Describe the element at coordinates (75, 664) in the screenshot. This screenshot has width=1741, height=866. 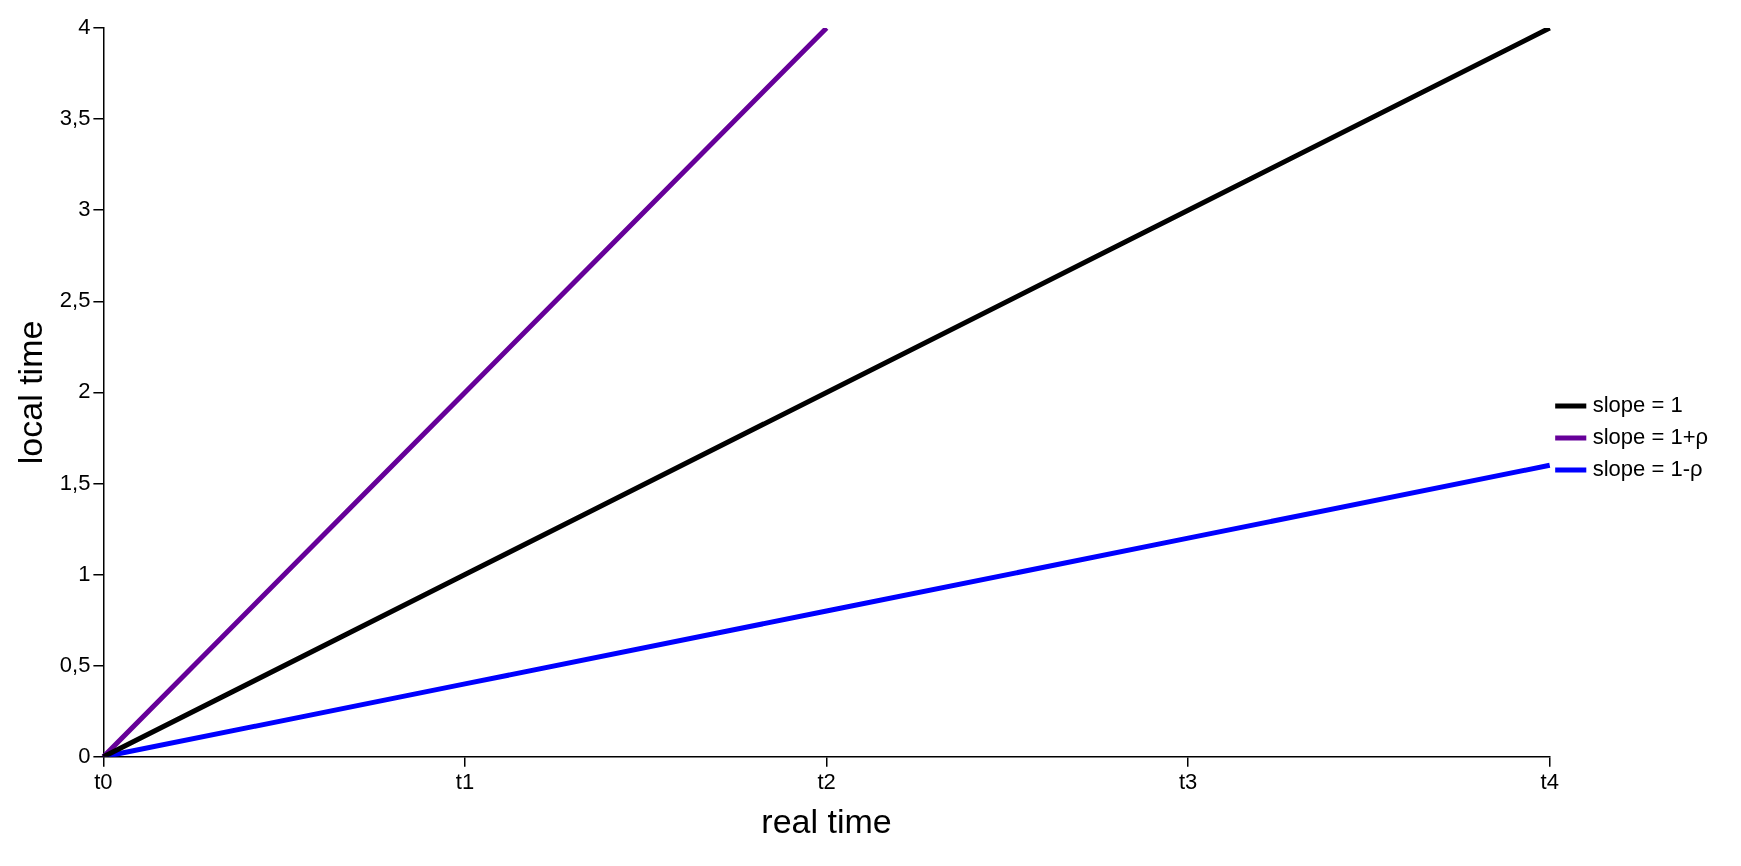
I see `y-tick-label: 0,5` at that location.